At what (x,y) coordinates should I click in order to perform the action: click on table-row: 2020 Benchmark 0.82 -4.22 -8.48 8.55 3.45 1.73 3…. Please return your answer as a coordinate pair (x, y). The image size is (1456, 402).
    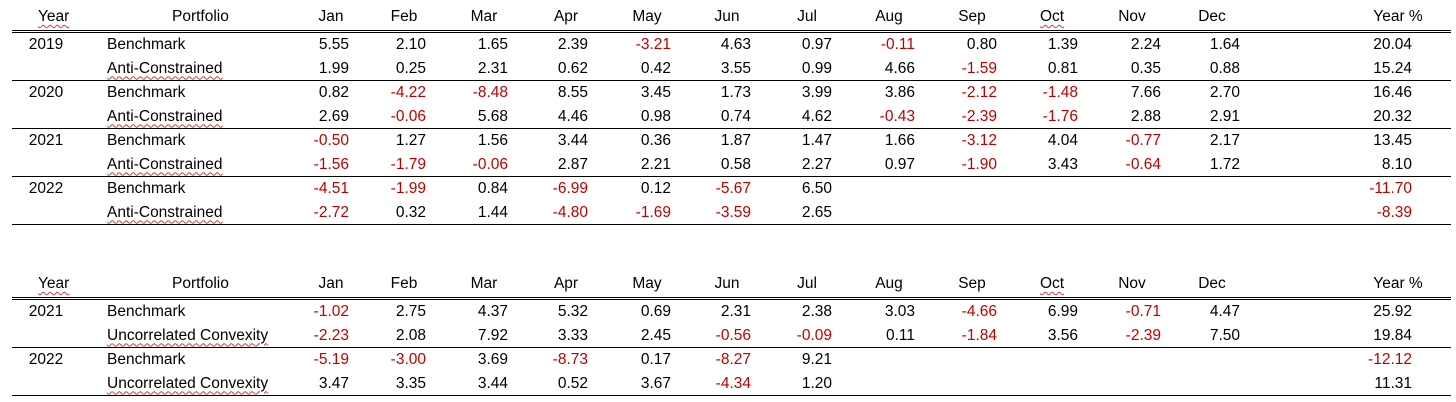
    Looking at the image, I should click on (731, 93).